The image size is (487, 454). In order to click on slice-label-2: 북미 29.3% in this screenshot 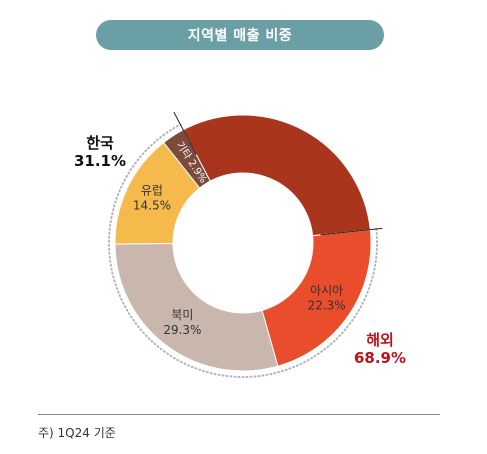, I will do `click(182, 322)`.